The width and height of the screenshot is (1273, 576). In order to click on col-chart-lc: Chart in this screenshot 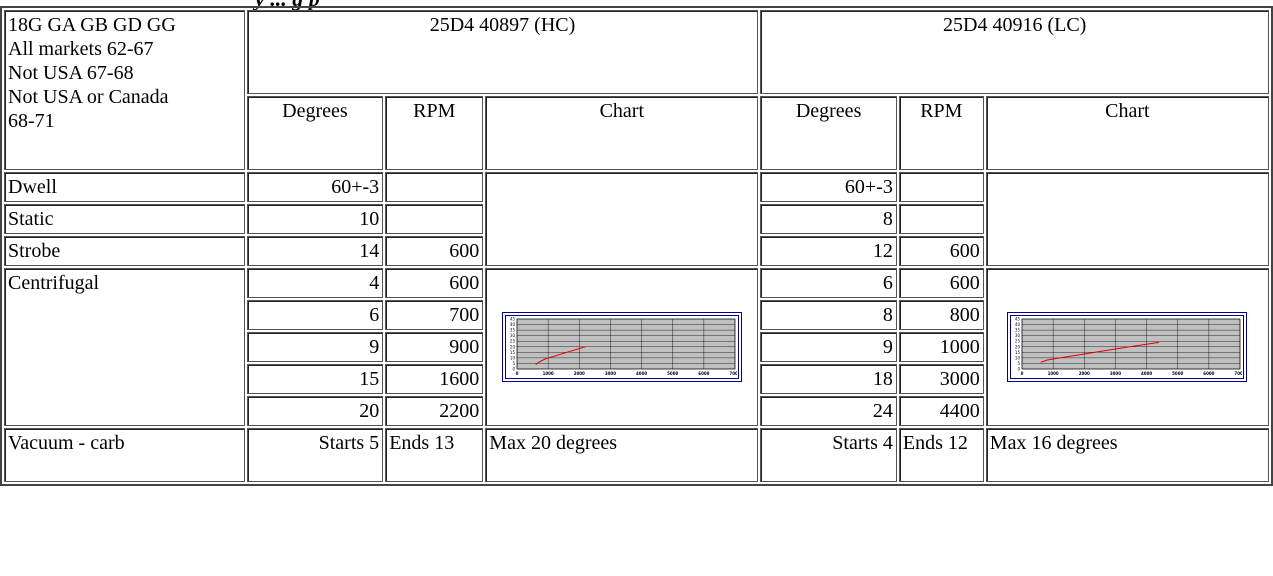, I will do `click(1127, 133)`.